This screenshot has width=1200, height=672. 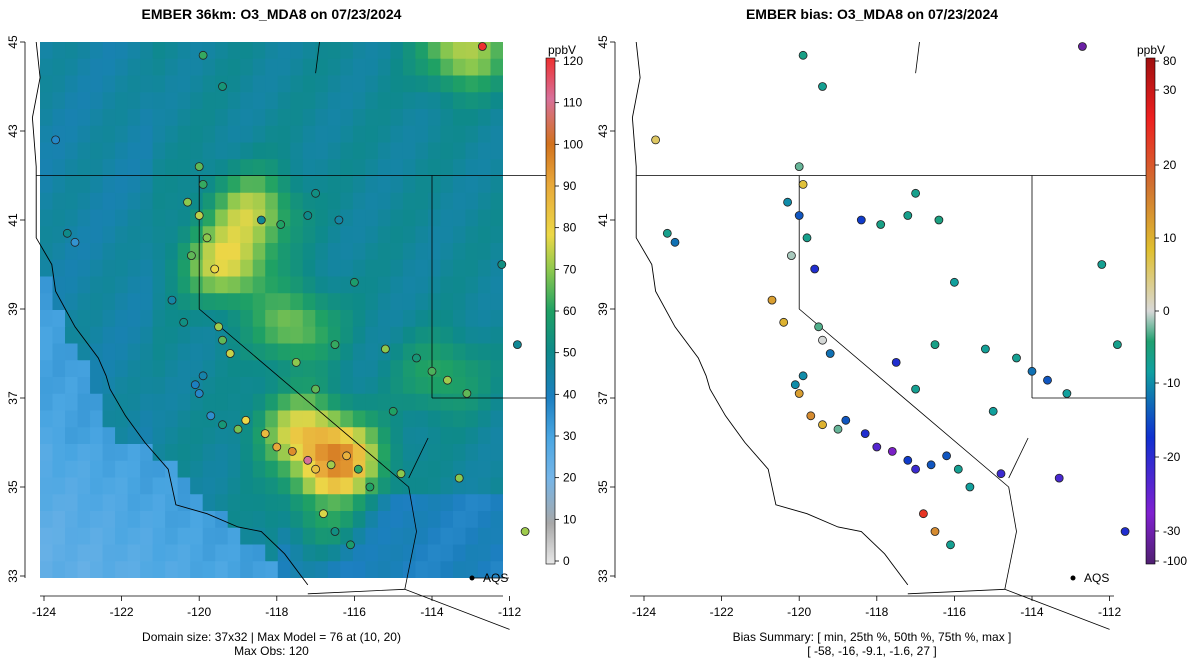 What do you see at coordinates (13, 42) in the screenshot?
I see `y-tick-label: 45` at bounding box center [13, 42].